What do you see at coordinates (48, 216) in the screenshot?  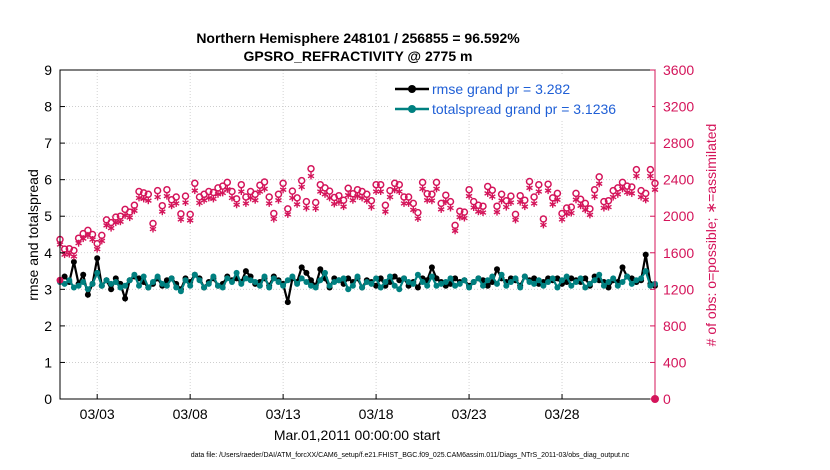 I see `left-tick-label-5: 5` at bounding box center [48, 216].